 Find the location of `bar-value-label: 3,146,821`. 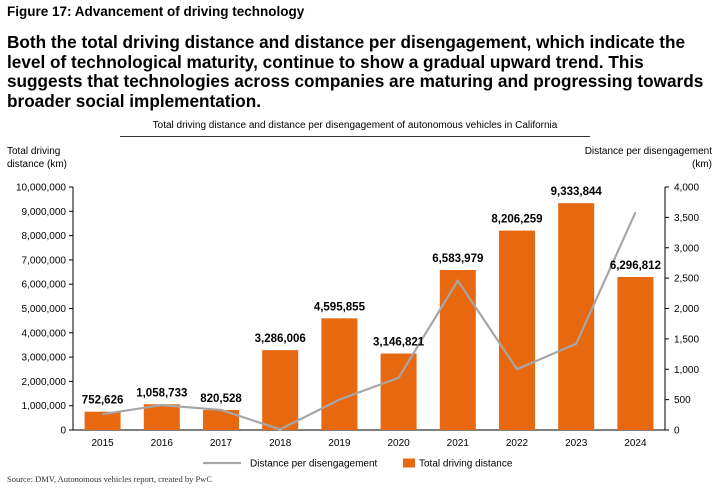

bar-value-label: 3,146,821 is located at coordinates (399, 343).